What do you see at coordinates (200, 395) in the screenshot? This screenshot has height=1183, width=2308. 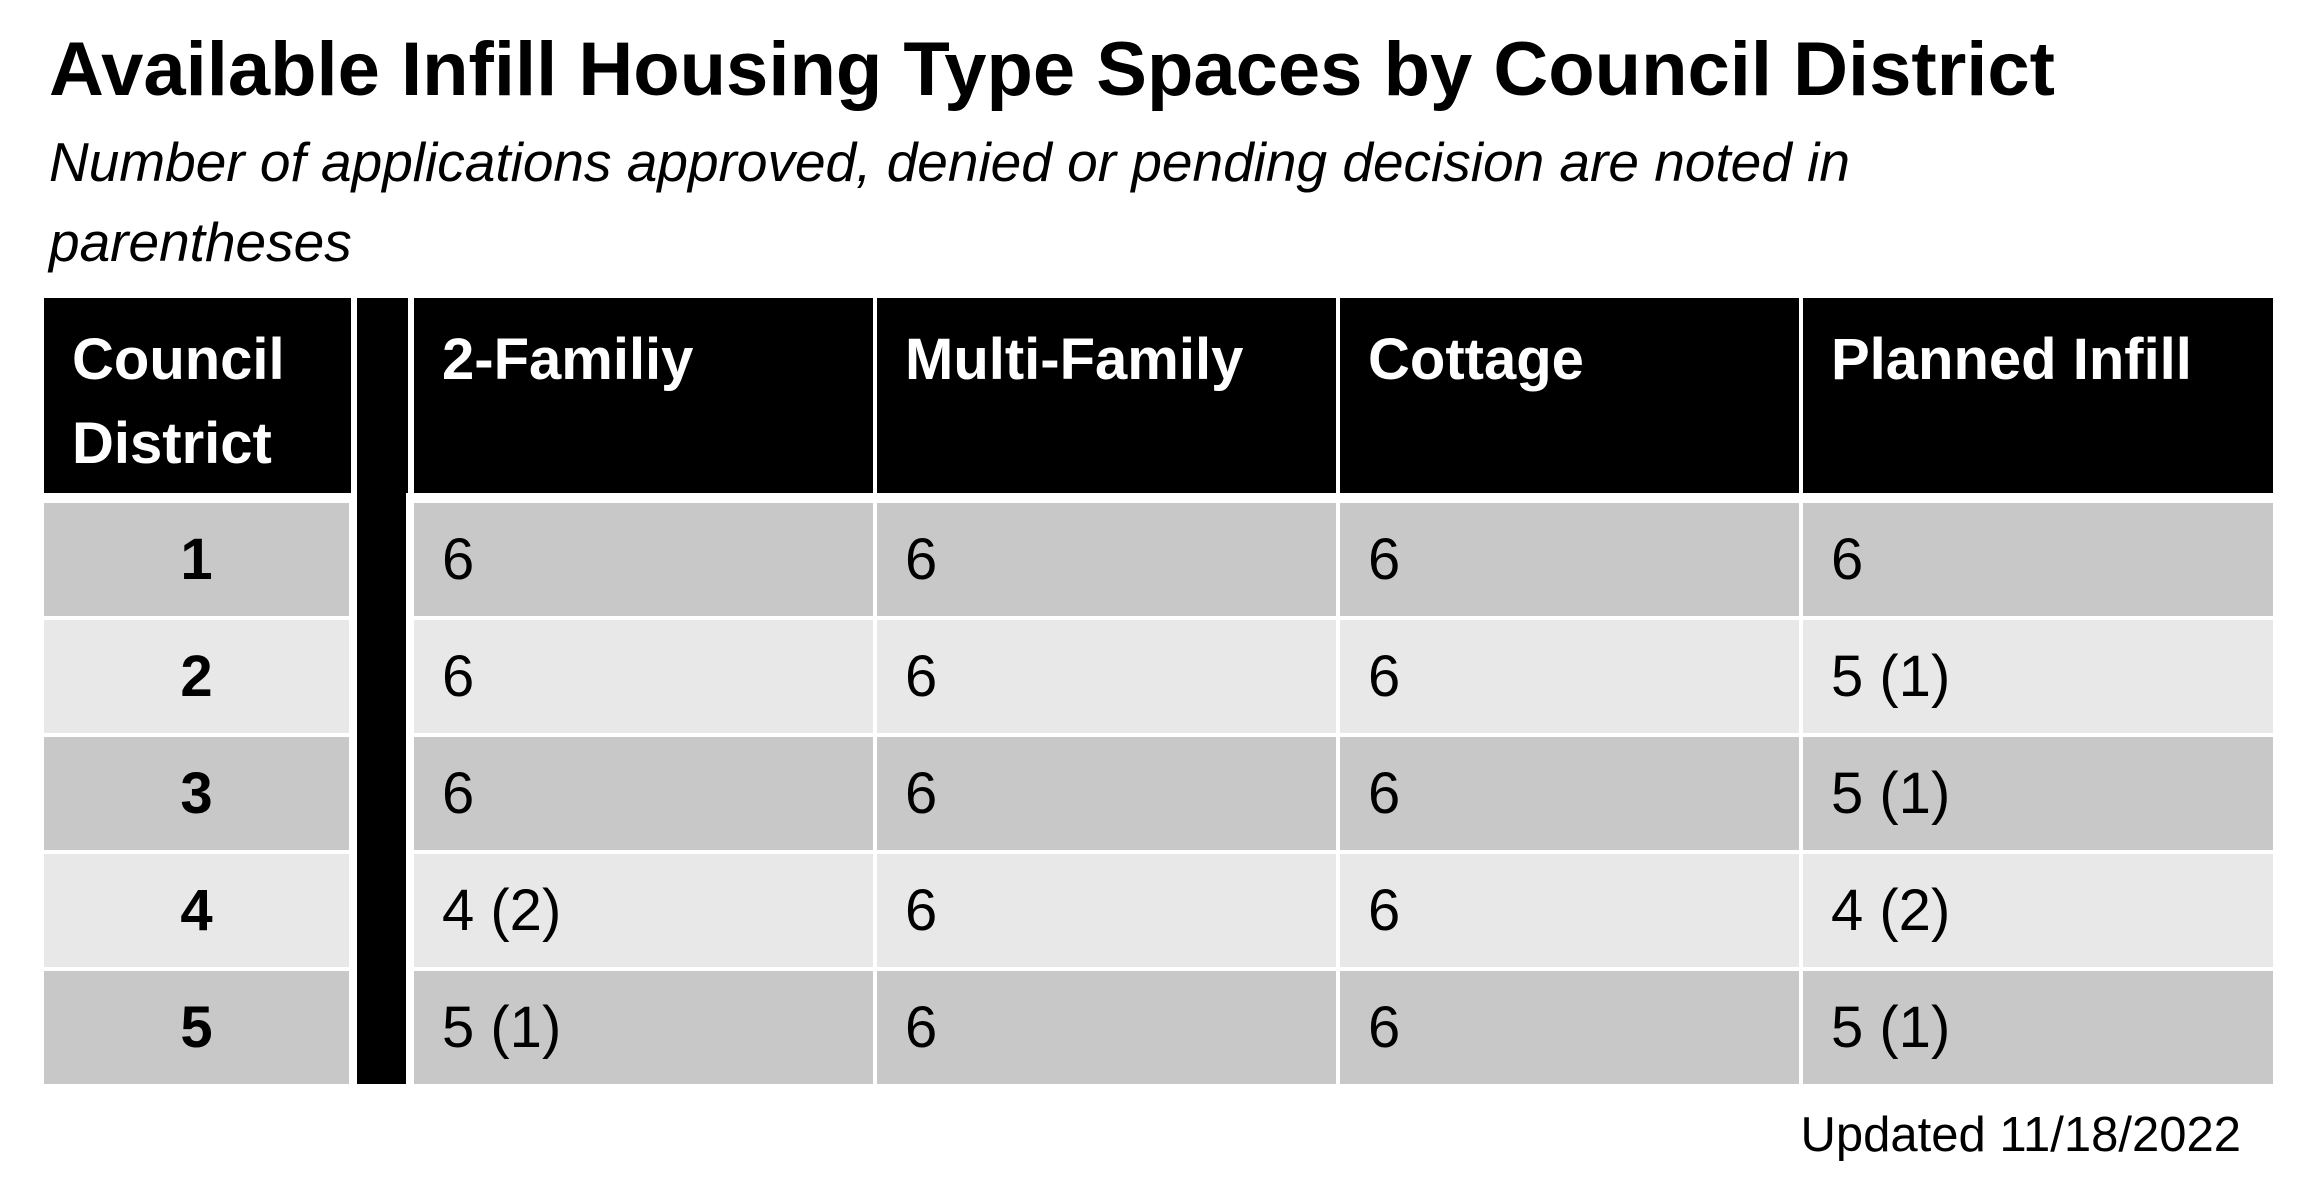 I see `header-council-district: Council District` at bounding box center [200, 395].